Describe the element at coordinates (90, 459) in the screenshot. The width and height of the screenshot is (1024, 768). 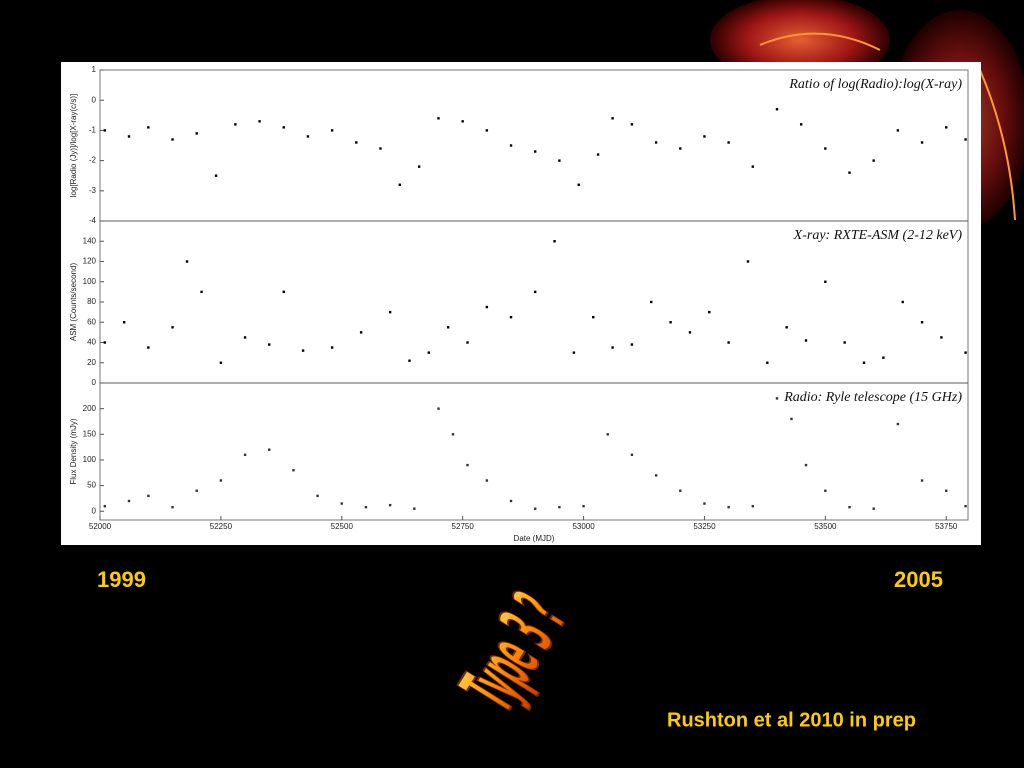
I see `y-tick-label: 100` at that location.